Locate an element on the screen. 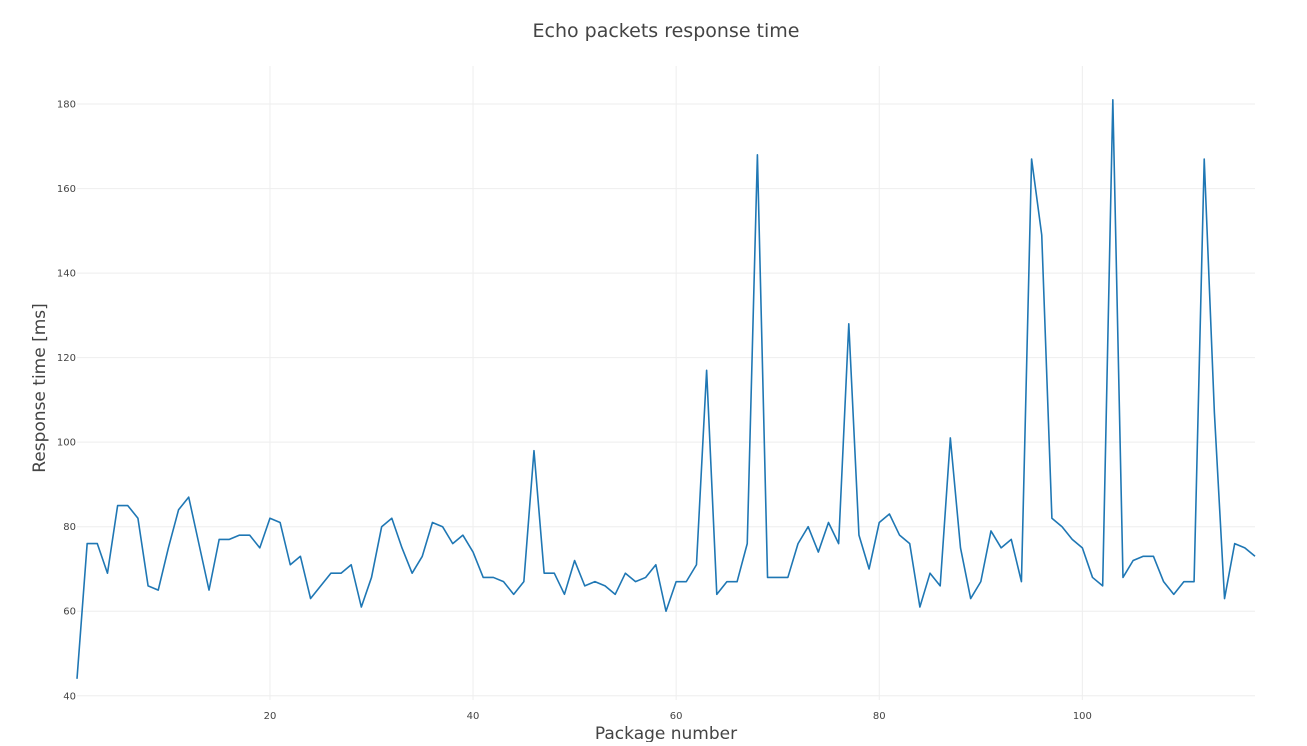  y-tick-label: 60 is located at coordinates (69, 612).